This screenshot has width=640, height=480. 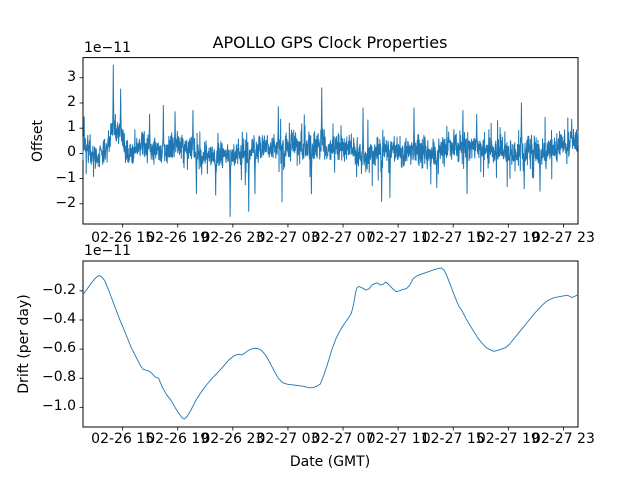 What do you see at coordinates (108, 48) in the screenshot?
I see `offset-exponent-top: 1e−11` at bounding box center [108, 48].